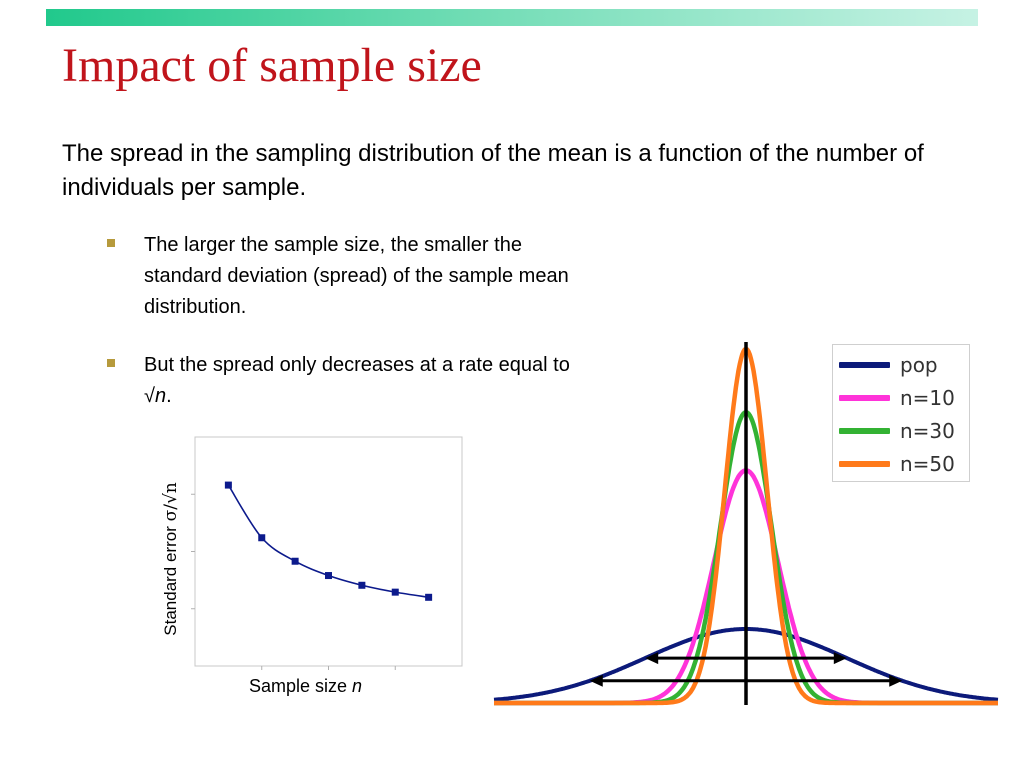 The image size is (1024, 768). What do you see at coordinates (512, 17) in the screenshot?
I see `accent-bar` at bounding box center [512, 17].